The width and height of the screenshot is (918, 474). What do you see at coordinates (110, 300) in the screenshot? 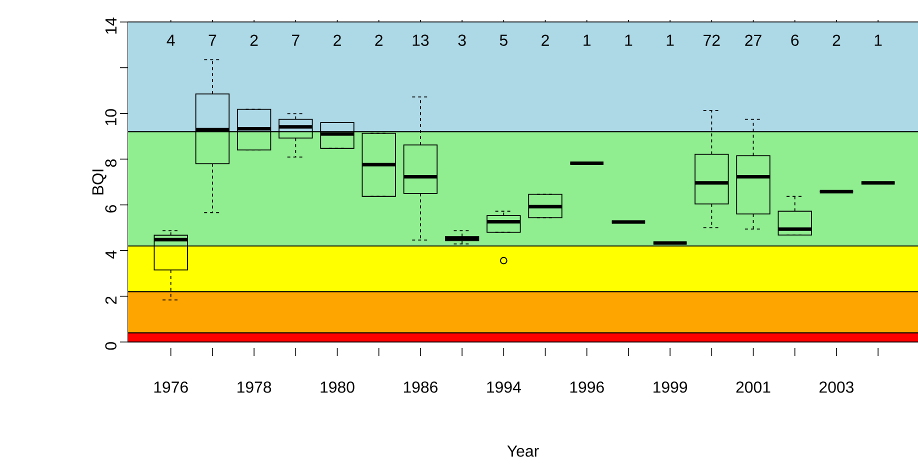
I see `y-tick-label: 2` at bounding box center [110, 300].